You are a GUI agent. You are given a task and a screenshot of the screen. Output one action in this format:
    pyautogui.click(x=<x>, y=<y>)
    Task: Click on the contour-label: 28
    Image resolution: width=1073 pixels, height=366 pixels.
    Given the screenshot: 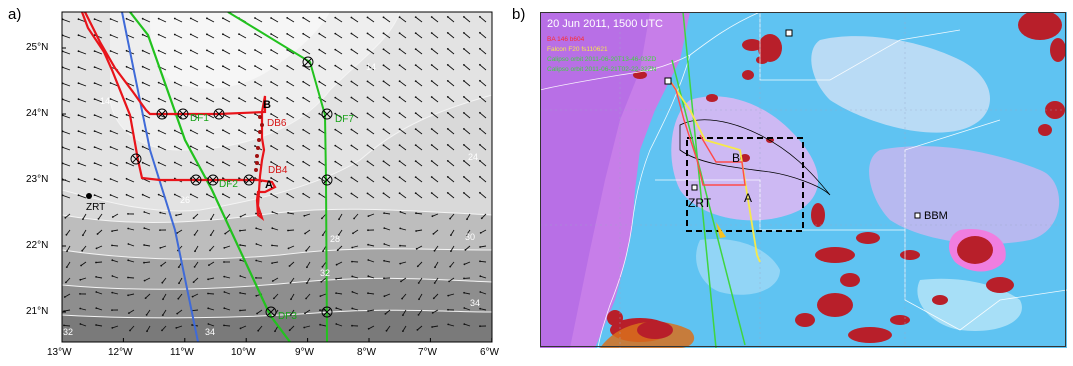 What is the action you would take?
    pyautogui.click(x=335, y=239)
    